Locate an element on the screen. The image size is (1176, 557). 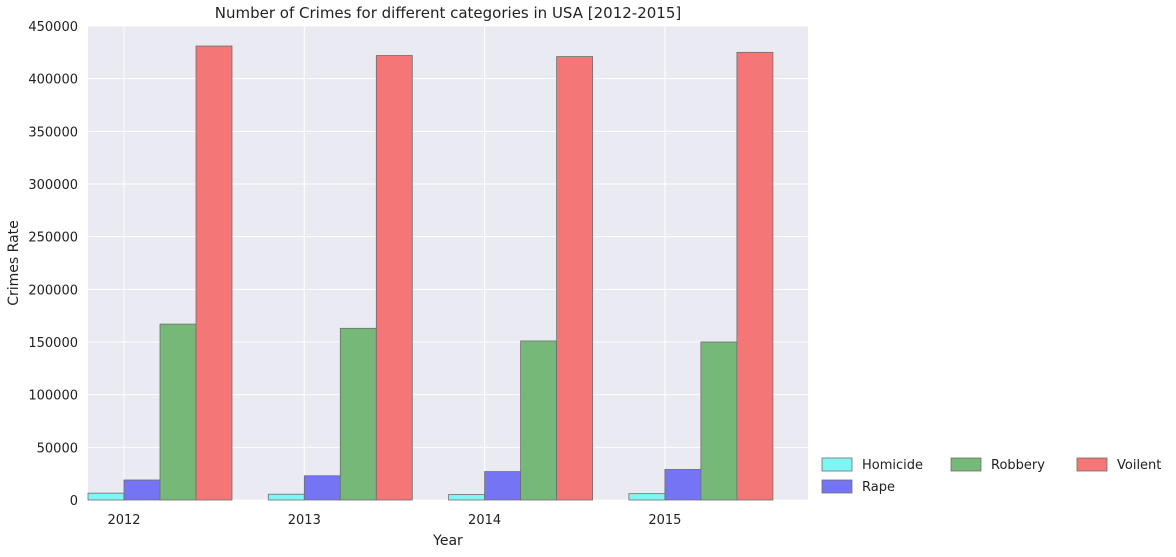
bar-voilent-2015 is located at coordinates (755, 276).